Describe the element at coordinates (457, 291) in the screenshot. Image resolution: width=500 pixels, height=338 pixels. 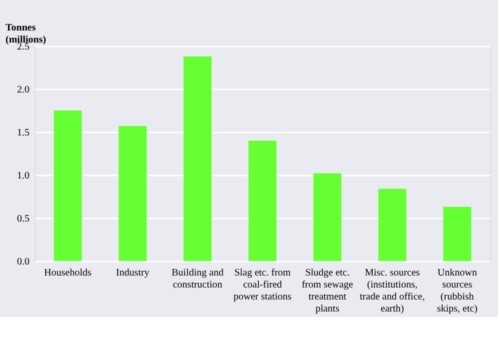
I see `x-tick-label: Unknown sources (rubbish skips, etc)` at that location.